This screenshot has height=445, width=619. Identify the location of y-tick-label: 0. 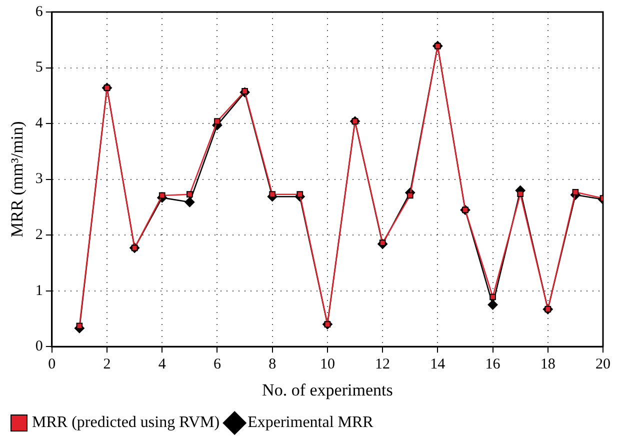
(39, 346).